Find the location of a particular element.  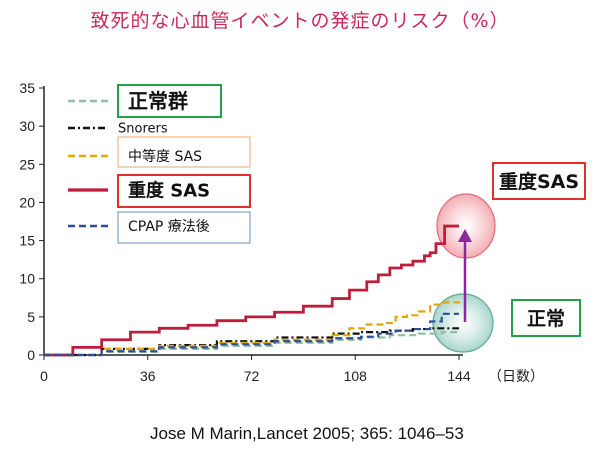

y-tick-label: 10 is located at coordinates (27, 279).